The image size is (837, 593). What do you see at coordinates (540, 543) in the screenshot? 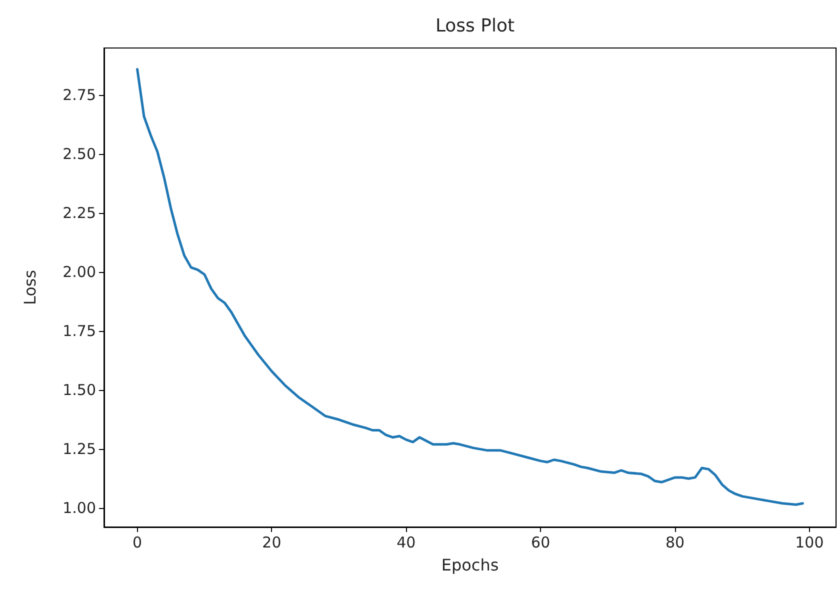
I see `x-tick-label: 60` at bounding box center [540, 543].